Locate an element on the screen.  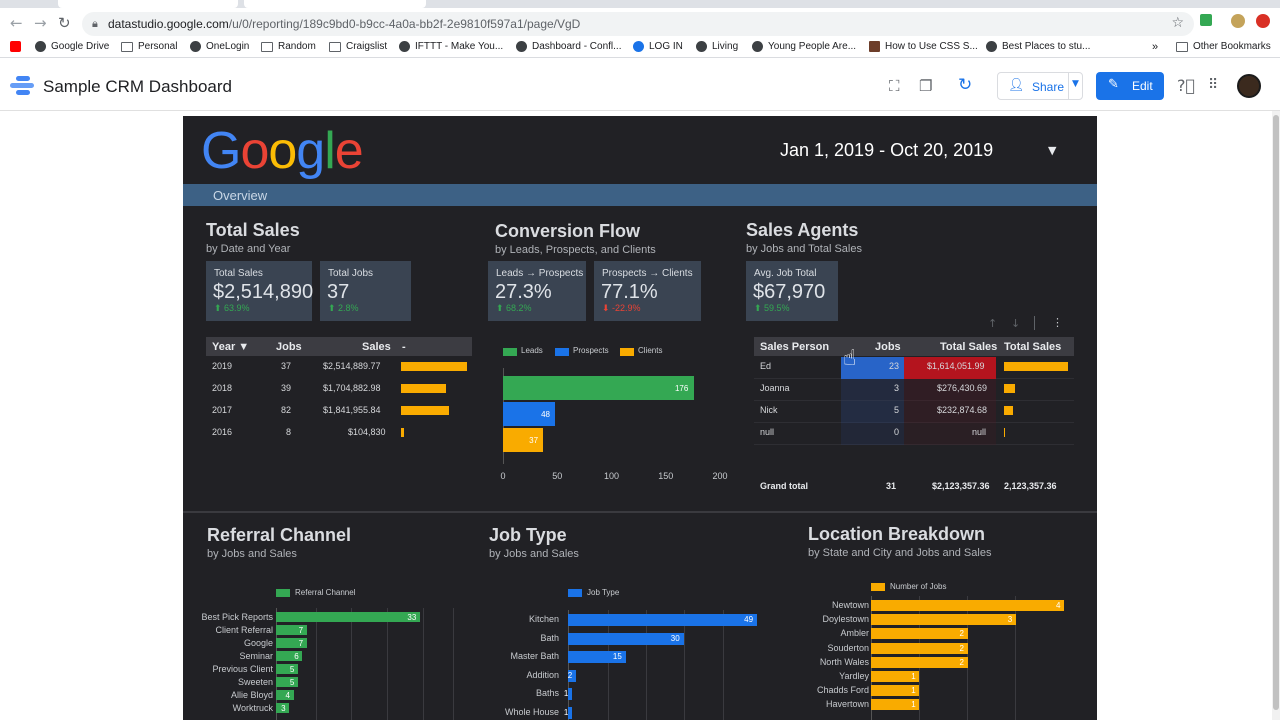
scrollbar-thumb is located at coordinates (1276, 412).